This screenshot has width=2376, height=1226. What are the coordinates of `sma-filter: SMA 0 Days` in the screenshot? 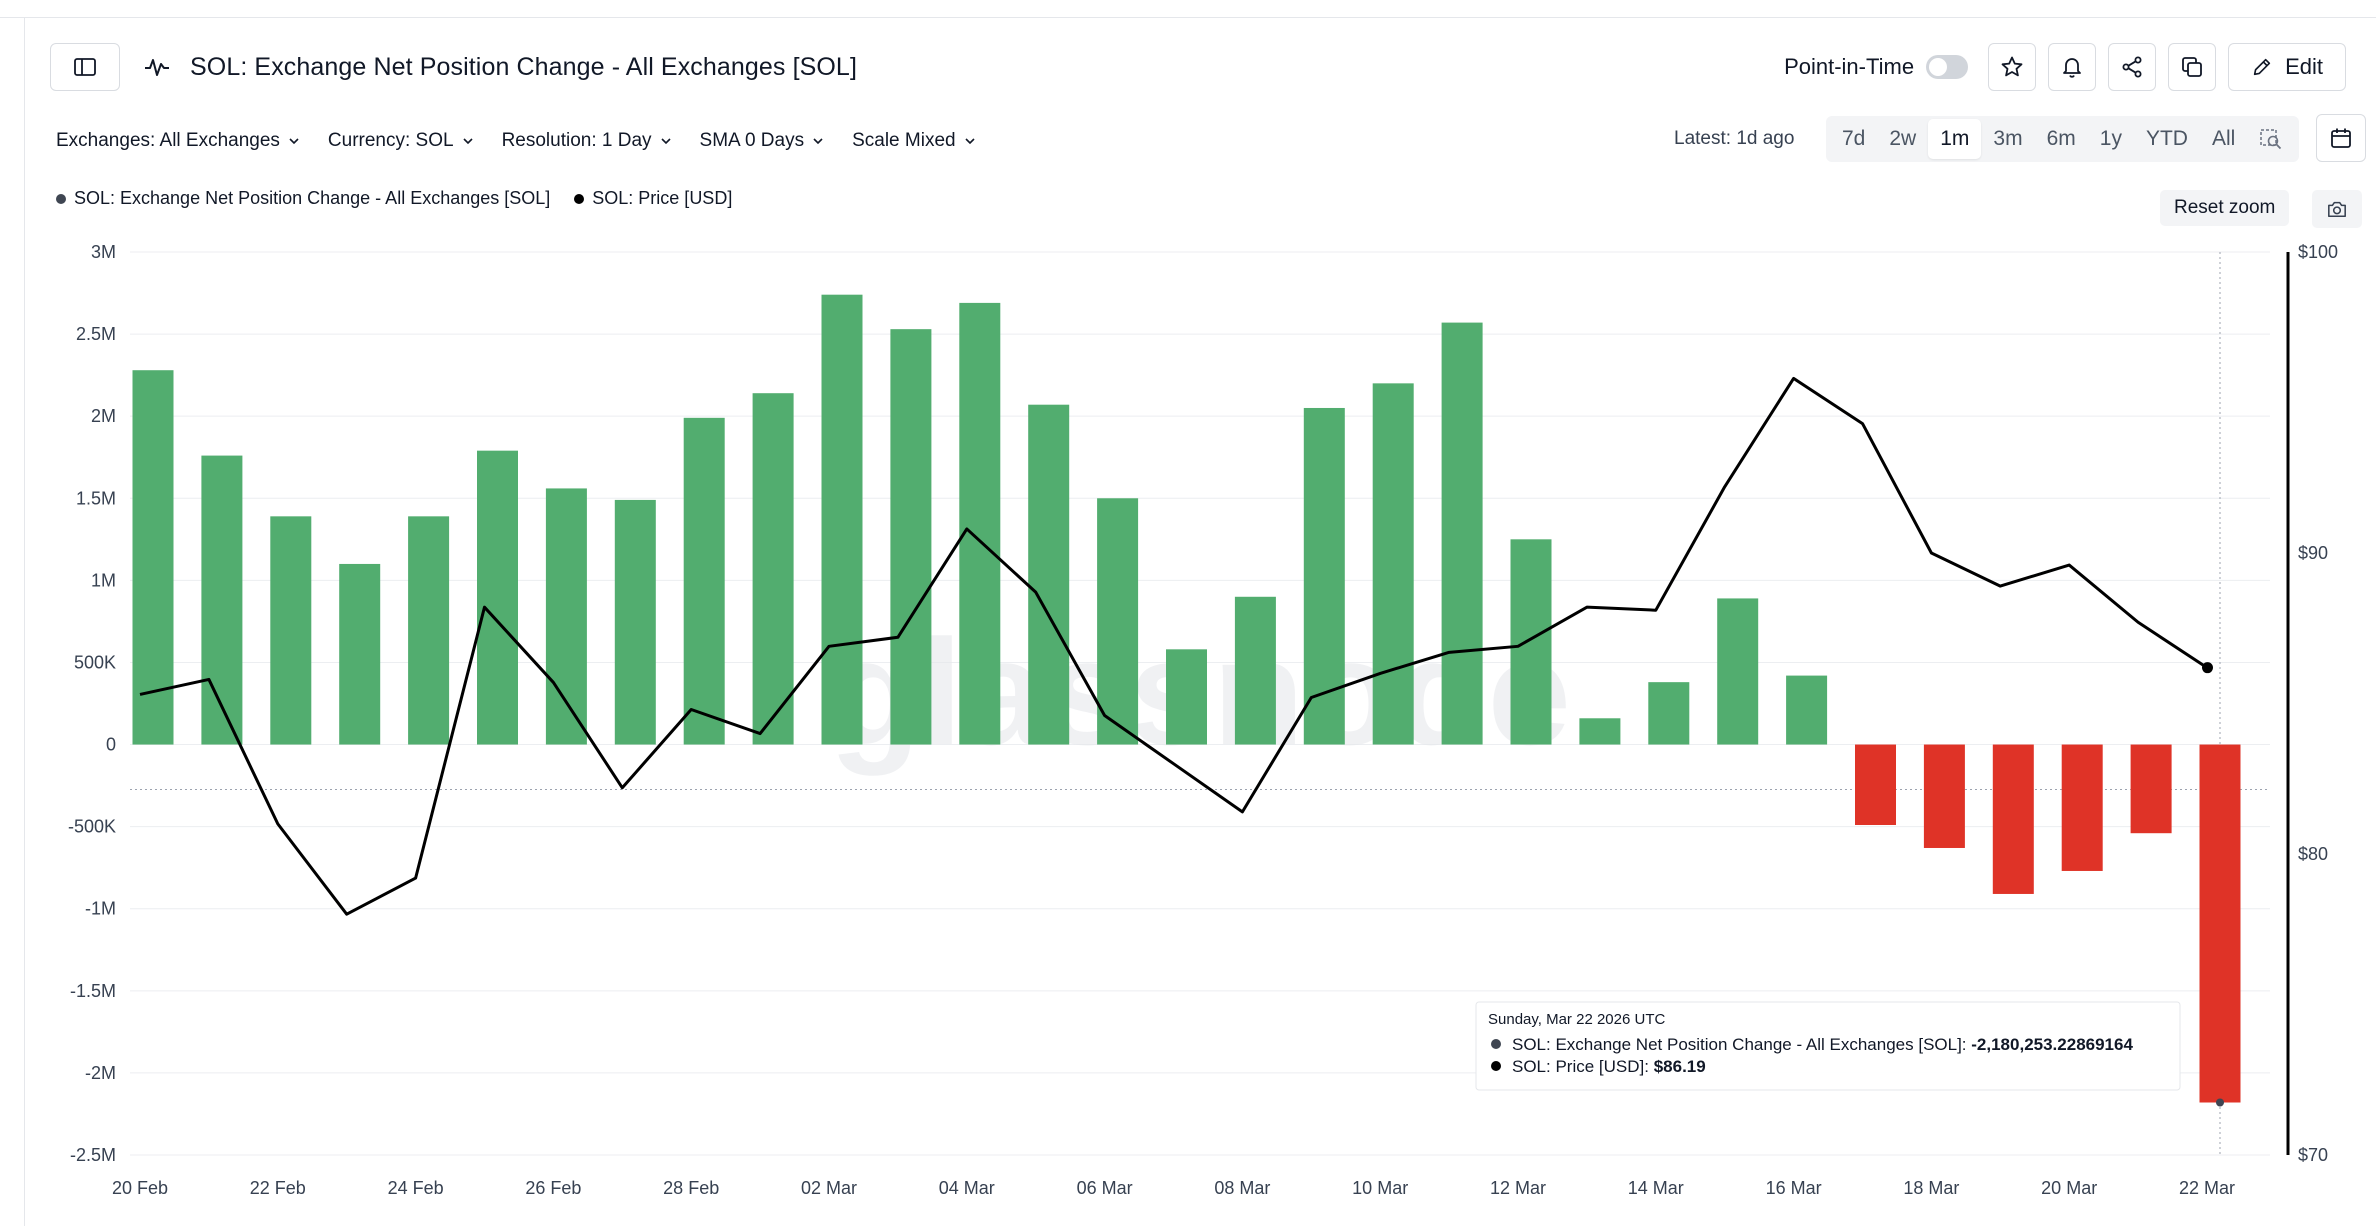 It's located at (762, 141).